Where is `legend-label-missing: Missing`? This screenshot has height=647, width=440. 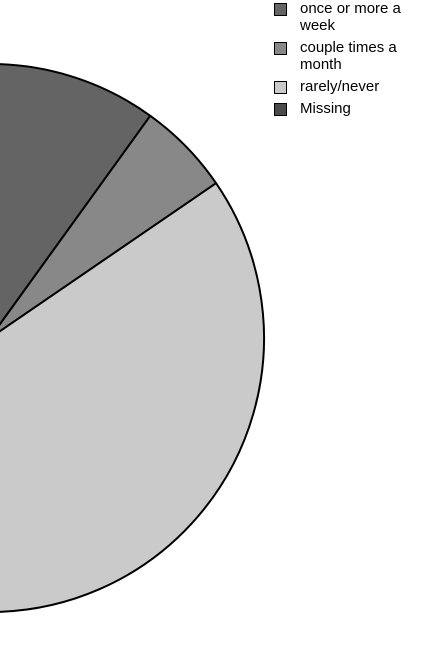 legend-label-missing: Missing is located at coordinates (325, 108).